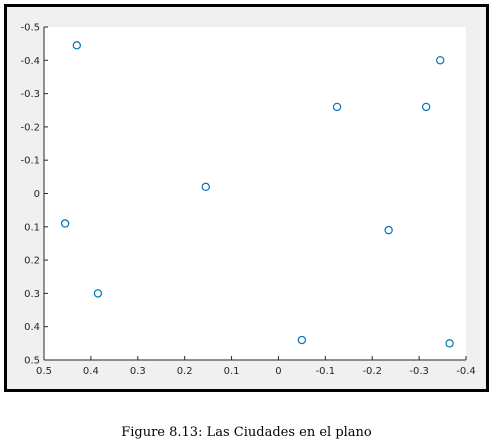 The image size is (493, 447). Describe the element at coordinates (32, 261) in the screenshot. I see `y-tick-label: 0.2` at that location.